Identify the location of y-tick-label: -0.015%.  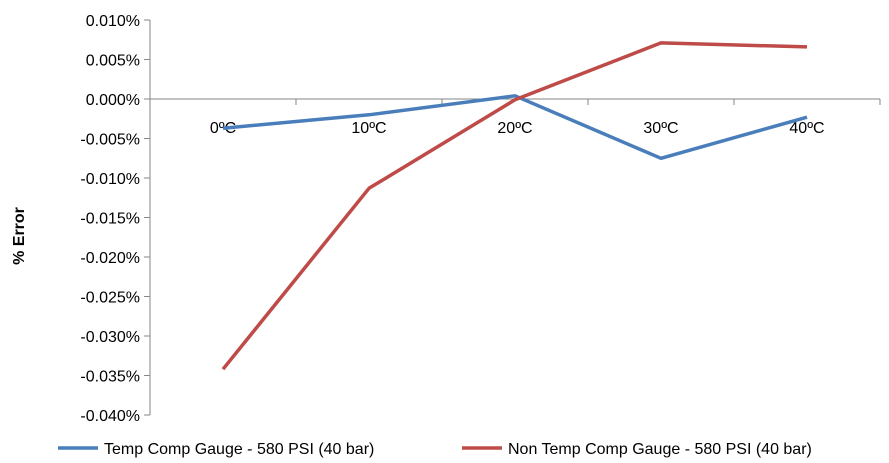
(110, 219).